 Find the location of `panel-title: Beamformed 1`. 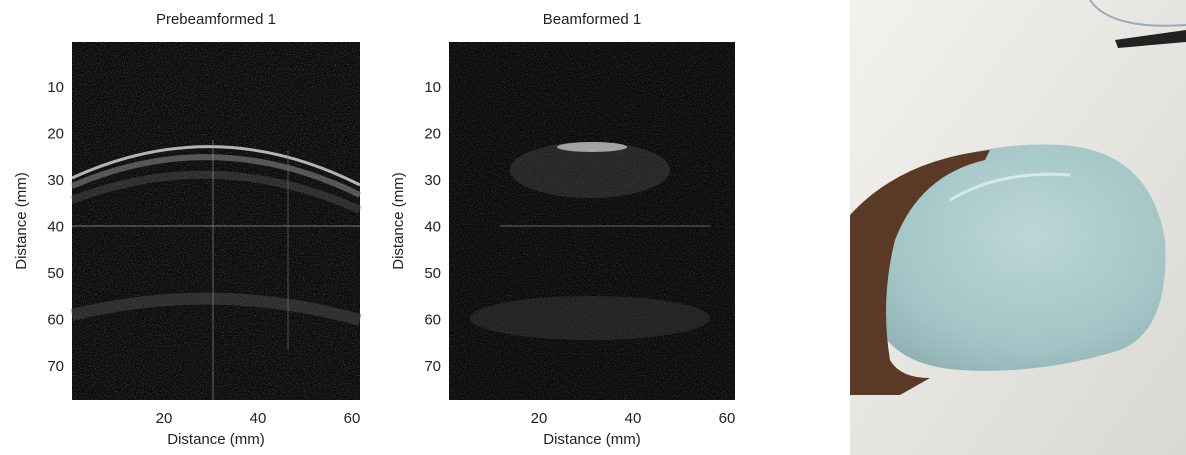

panel-title: Beamformed 1 is located at coordinates (592, 19).